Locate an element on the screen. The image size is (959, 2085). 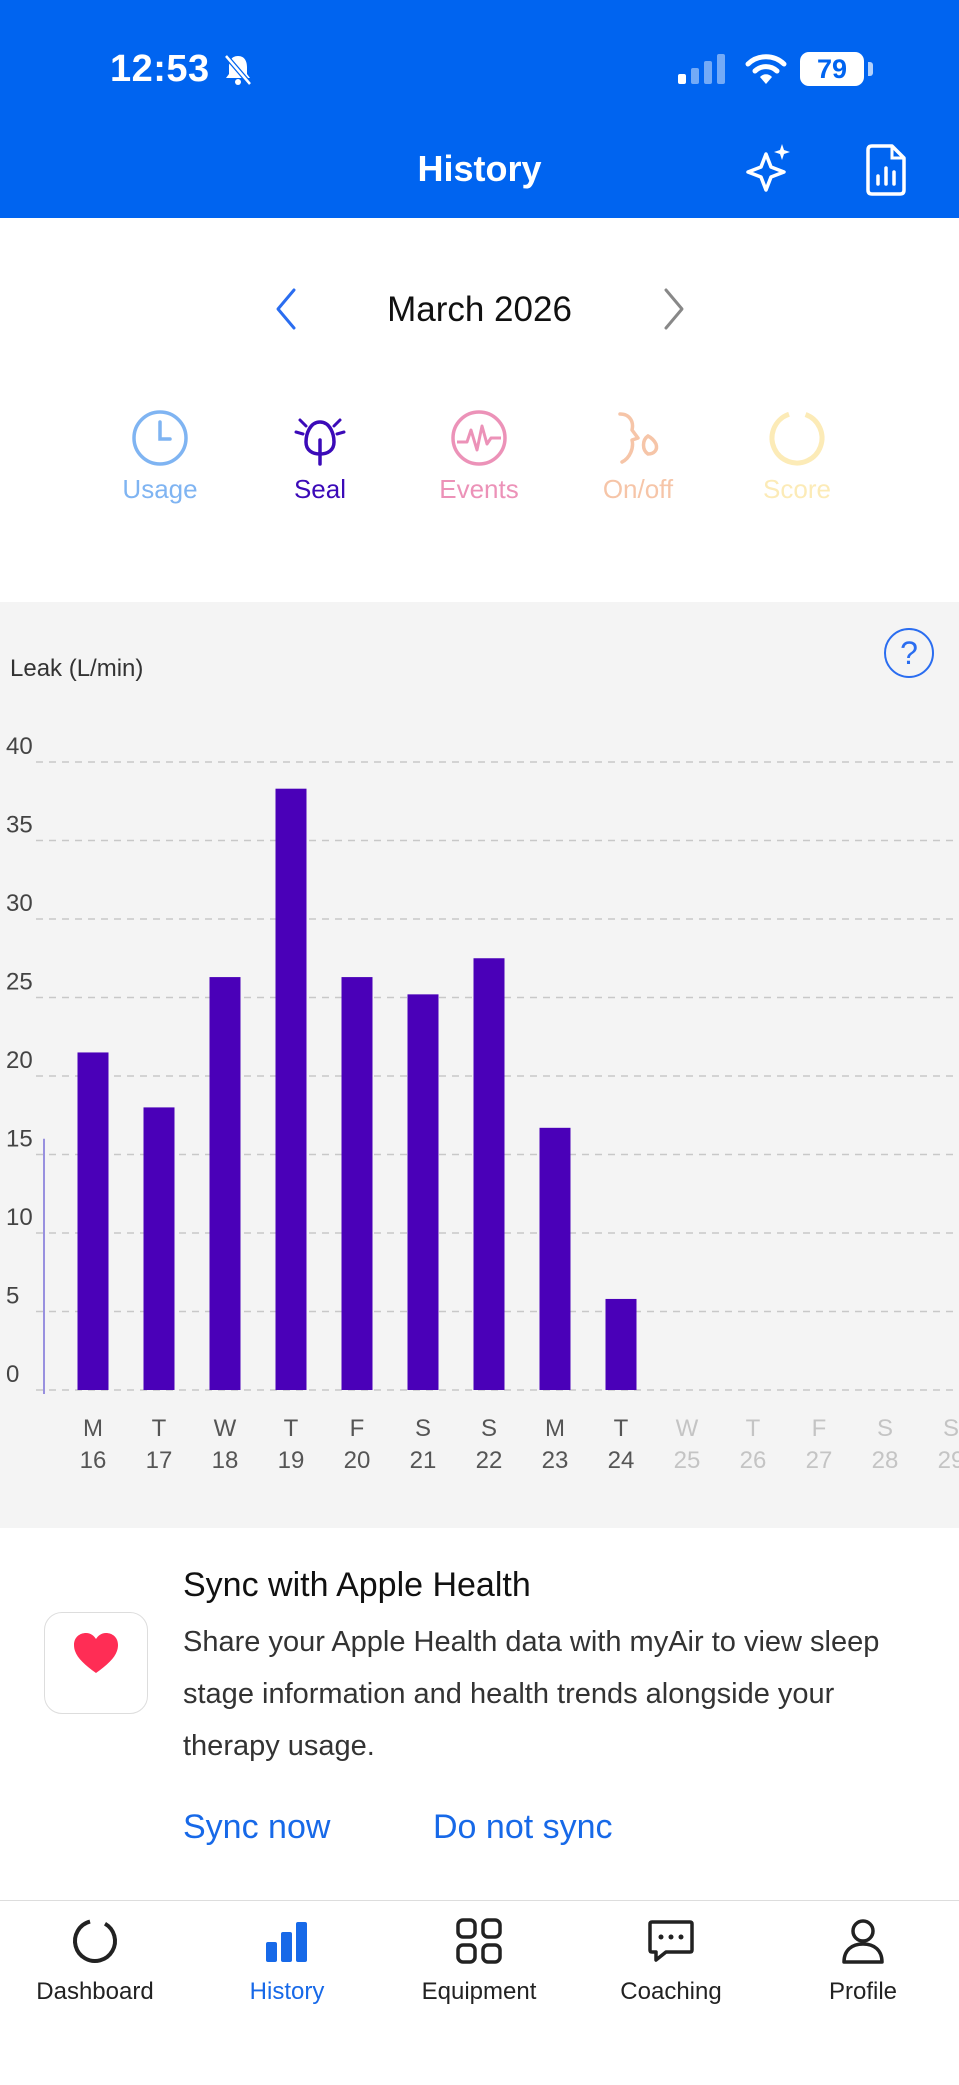
x-tick-date: 26 is located at coordinates (753, 1460).